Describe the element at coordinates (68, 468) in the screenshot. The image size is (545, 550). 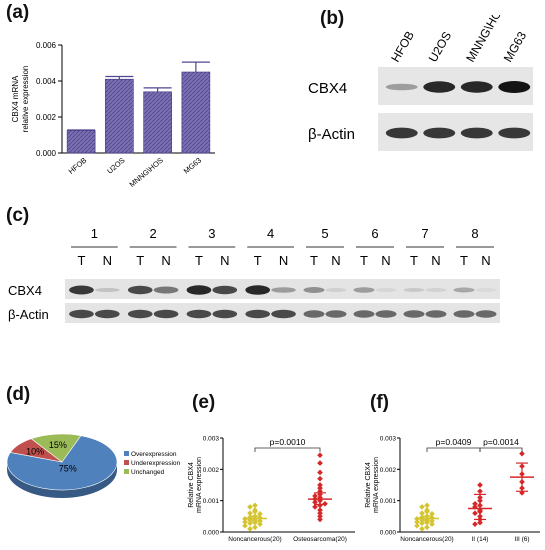
I see `pie-slice-label: 75%` at that location.